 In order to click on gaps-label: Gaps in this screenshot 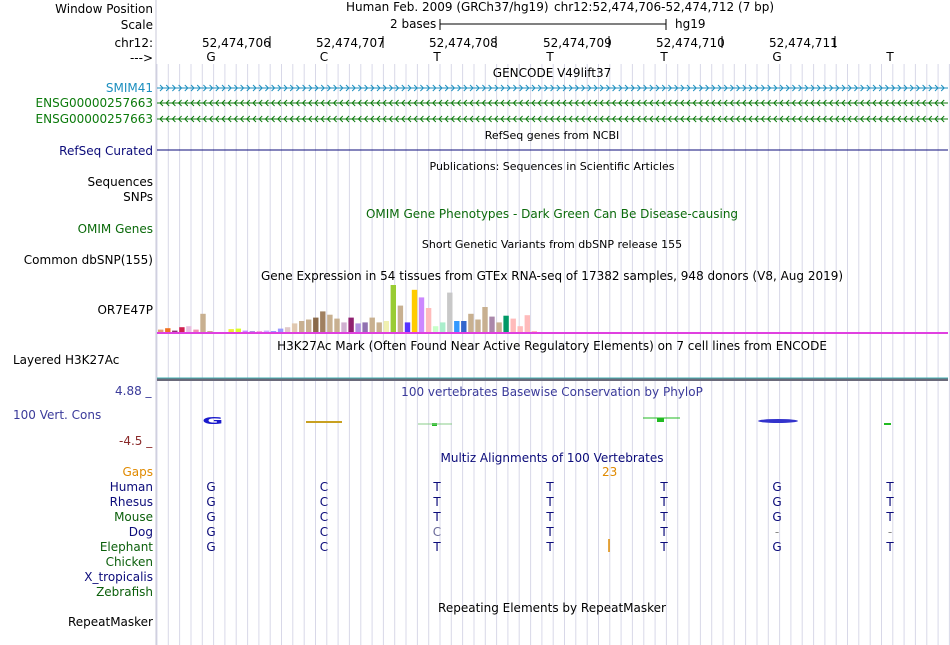, I will do `click(137, 472)`.